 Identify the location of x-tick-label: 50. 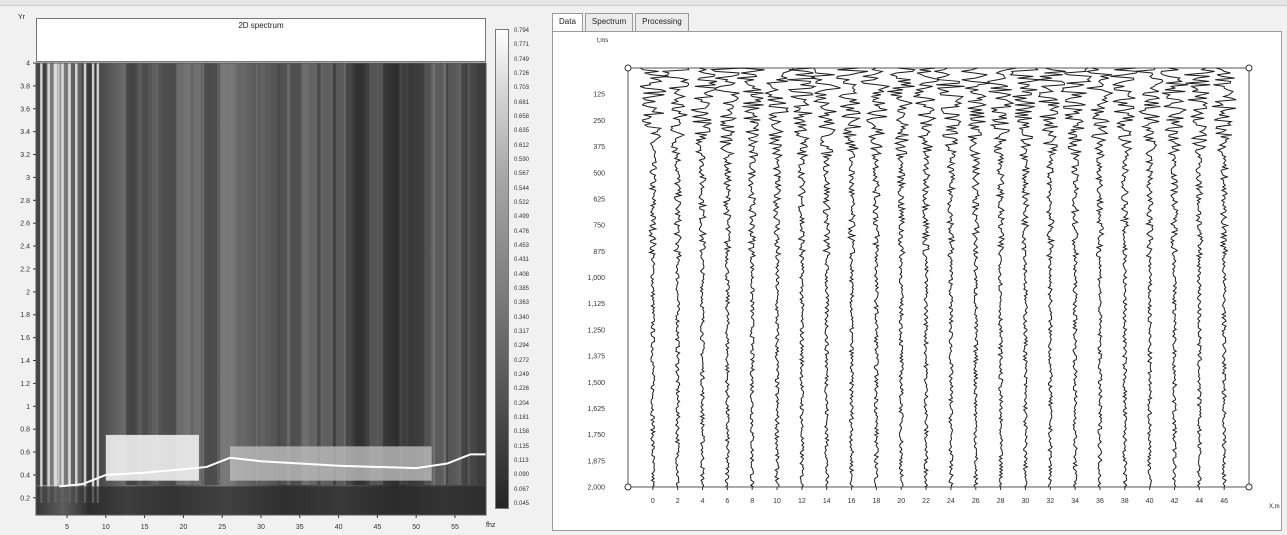
(416, 527).